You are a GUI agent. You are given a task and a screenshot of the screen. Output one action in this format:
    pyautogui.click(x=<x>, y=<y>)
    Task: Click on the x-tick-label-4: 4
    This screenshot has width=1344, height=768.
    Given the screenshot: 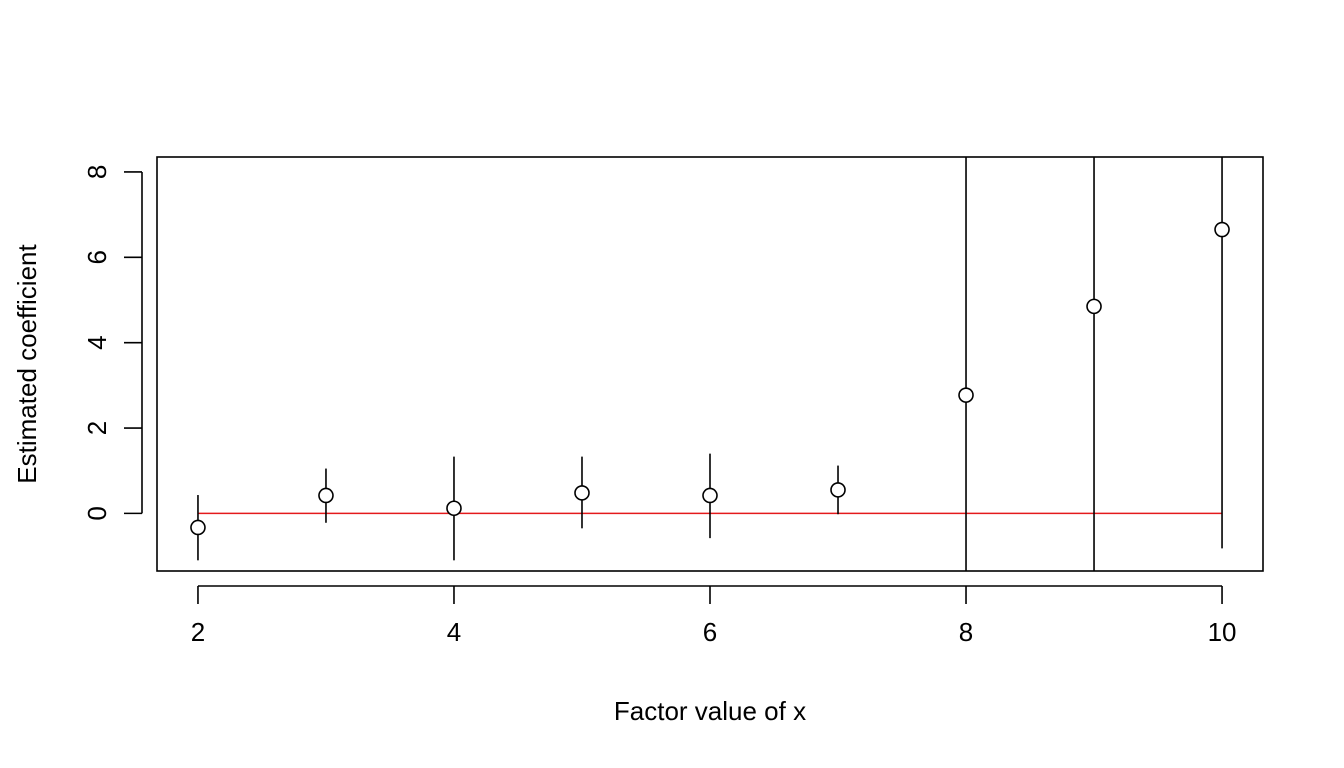 What is the action you would take?
    pyautogui.click(x=454, y=632)
    